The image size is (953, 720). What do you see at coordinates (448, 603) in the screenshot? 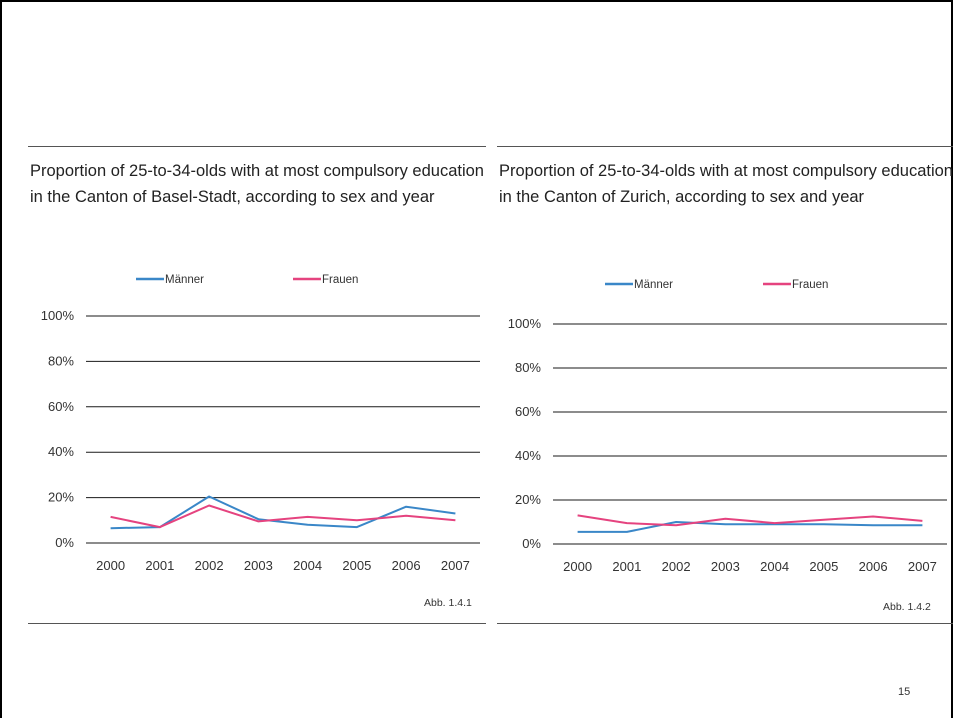
I see `figure-caption: Abb. 1.4.1` at bounding box center [448, 603].